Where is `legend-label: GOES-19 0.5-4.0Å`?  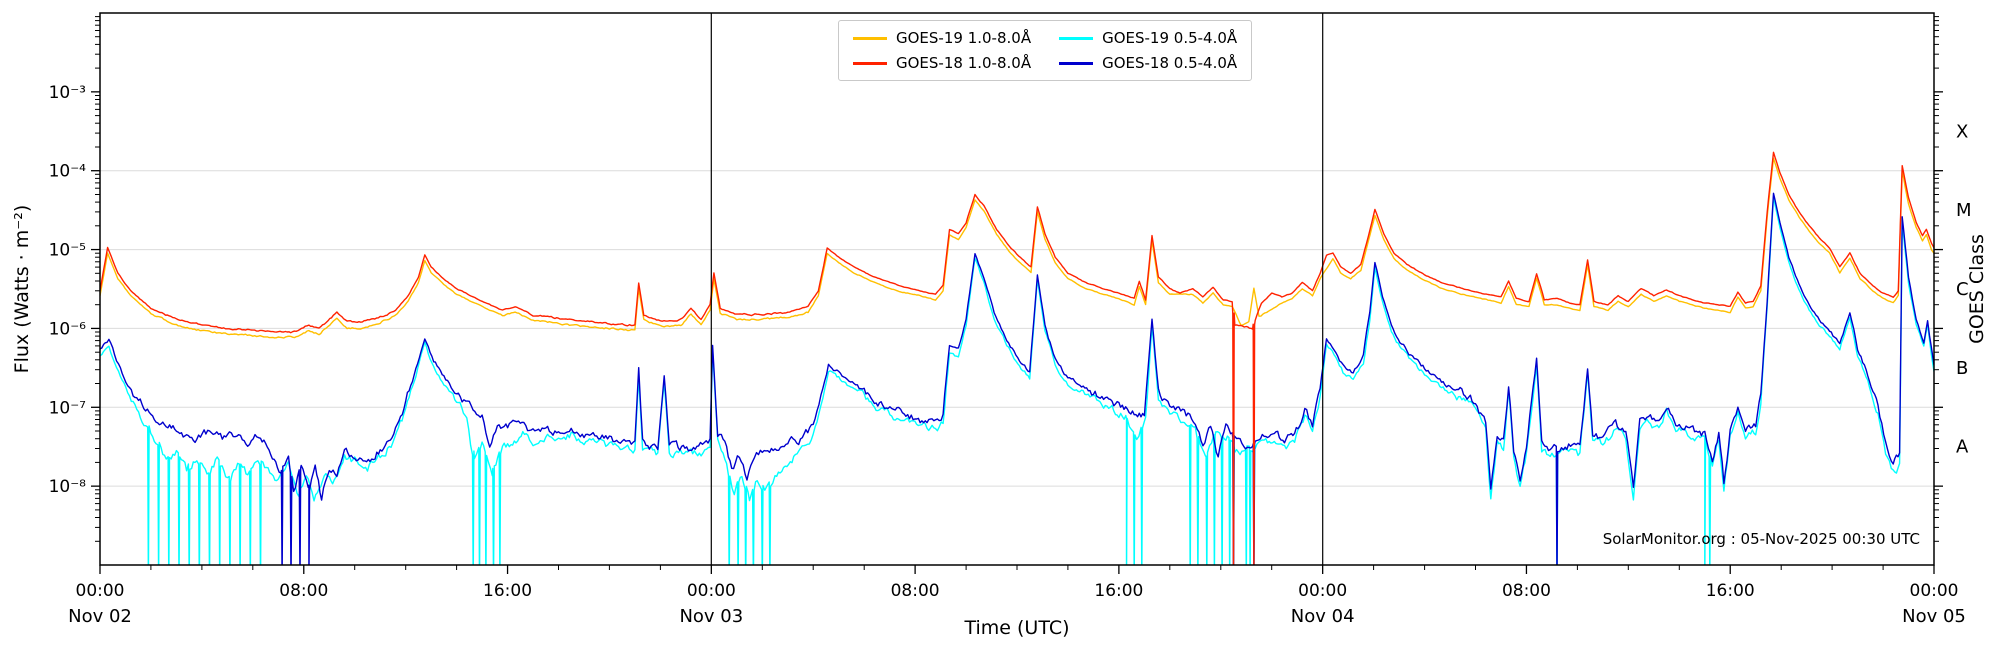 legend-label: GOES-19 0.5-4.0Å is located at coordinates (1170, 38).